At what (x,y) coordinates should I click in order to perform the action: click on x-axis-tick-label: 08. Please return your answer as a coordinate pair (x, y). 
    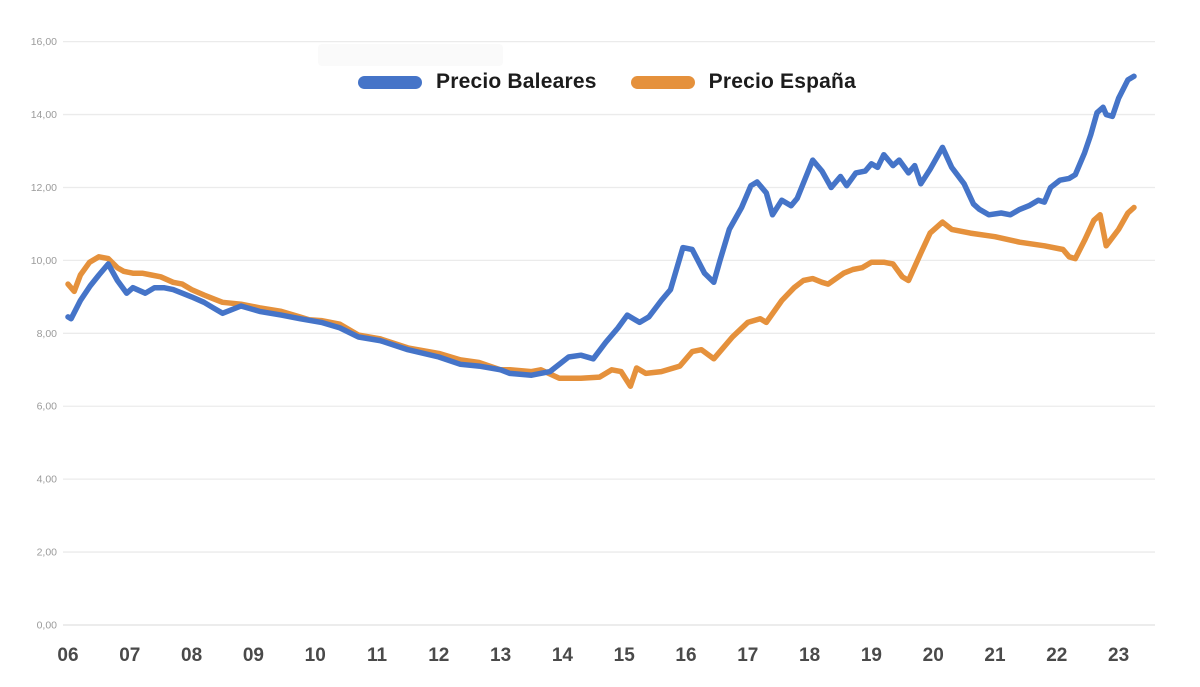
    Looking at the image, I should click on (191, 655).